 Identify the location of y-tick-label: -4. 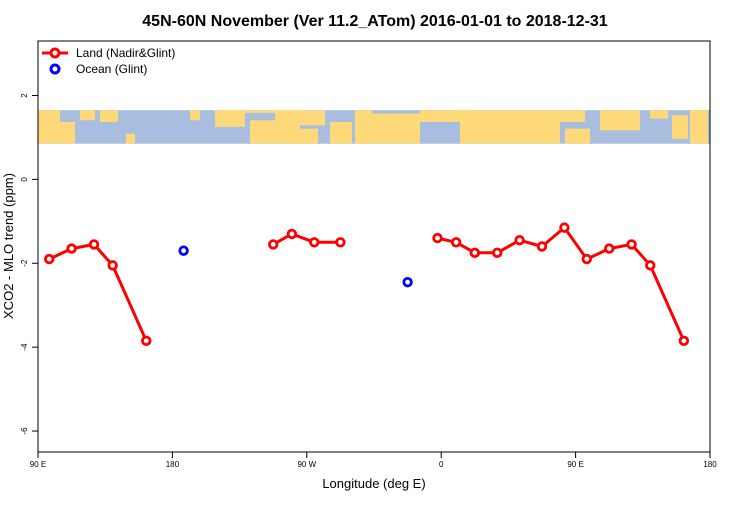
(24, 347).